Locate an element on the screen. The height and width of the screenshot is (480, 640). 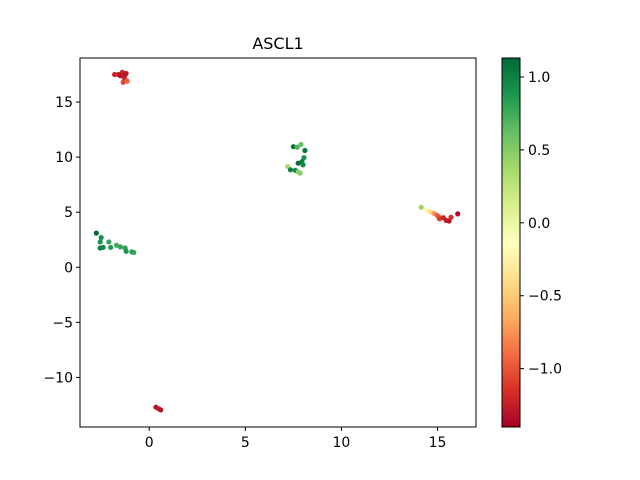
colorbar-tick-label: −1.0 is located at coordinates (545, 370).